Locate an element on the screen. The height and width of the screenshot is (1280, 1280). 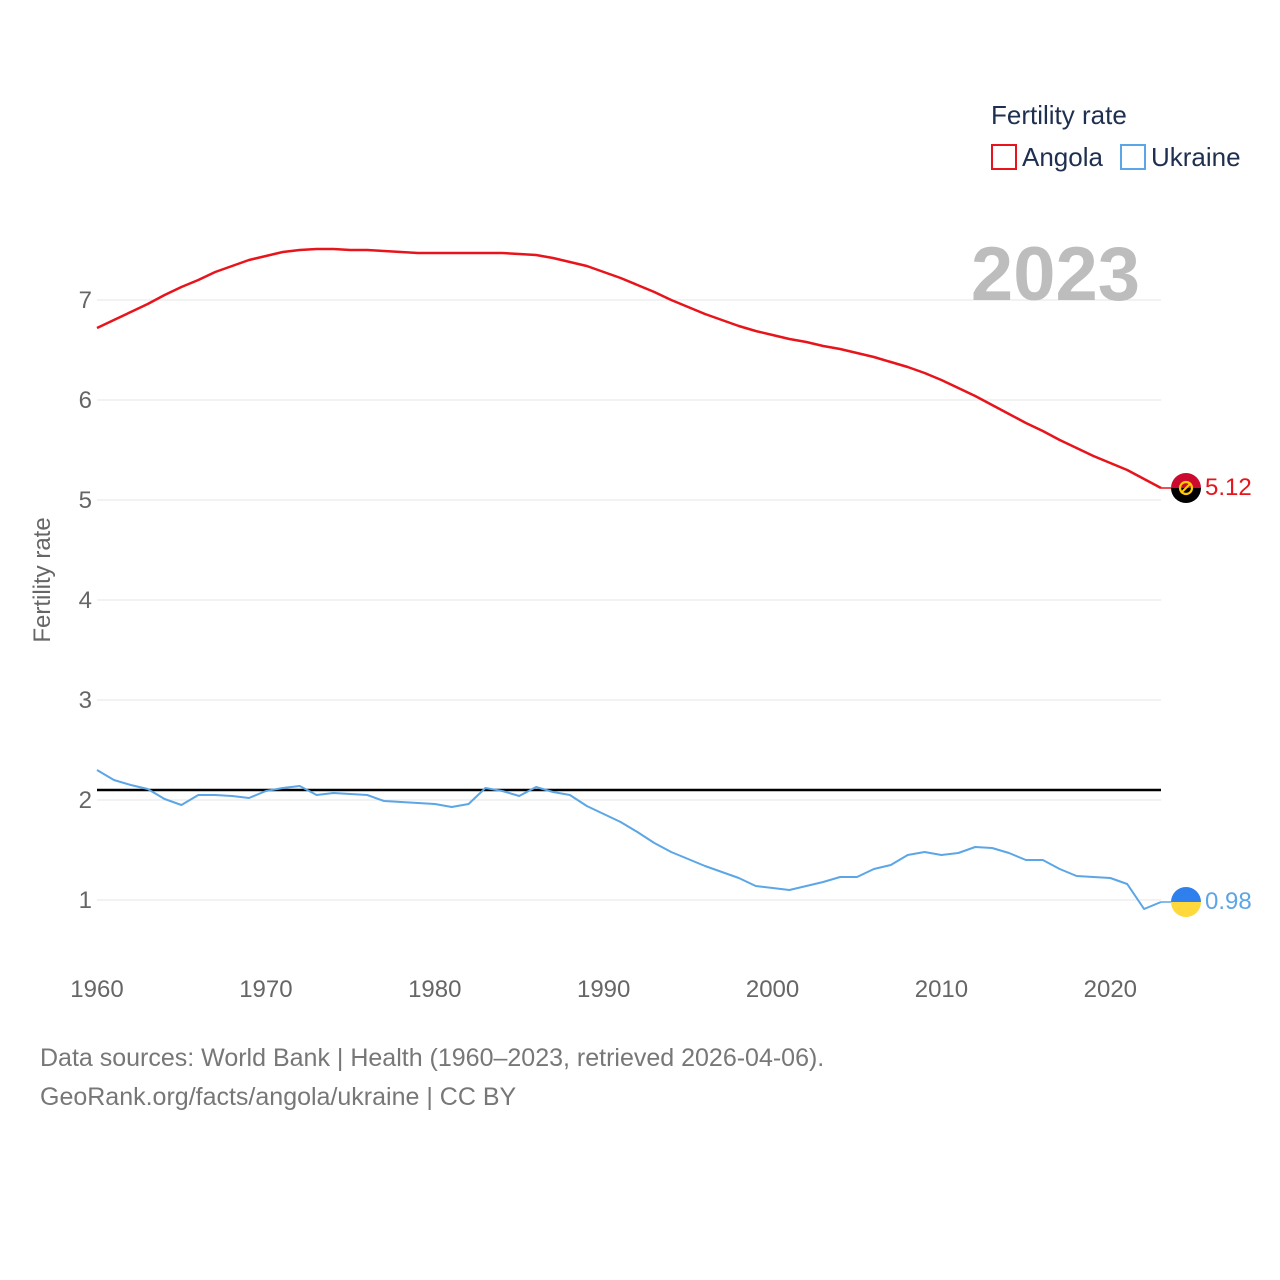
y-tick-6: 6 is located at coordinates (85, 400).